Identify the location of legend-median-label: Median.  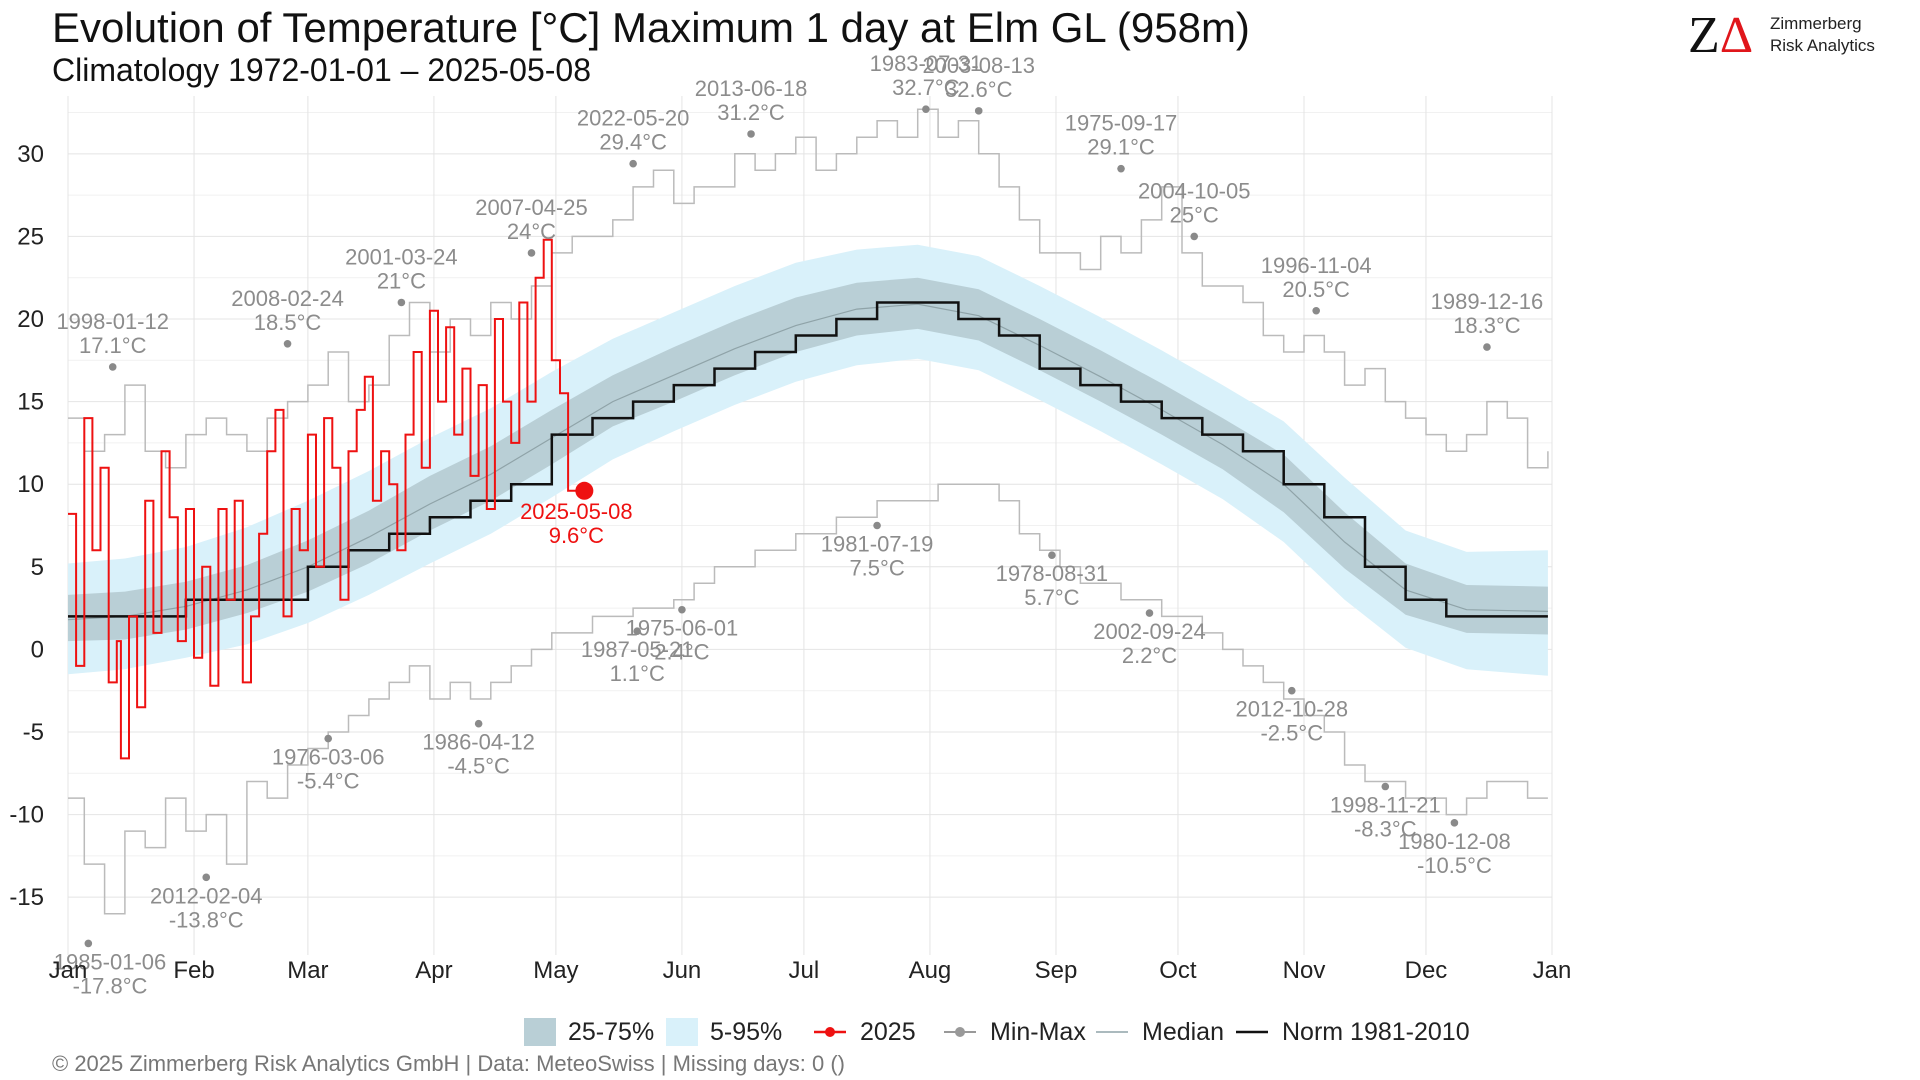
(1183, 1031).